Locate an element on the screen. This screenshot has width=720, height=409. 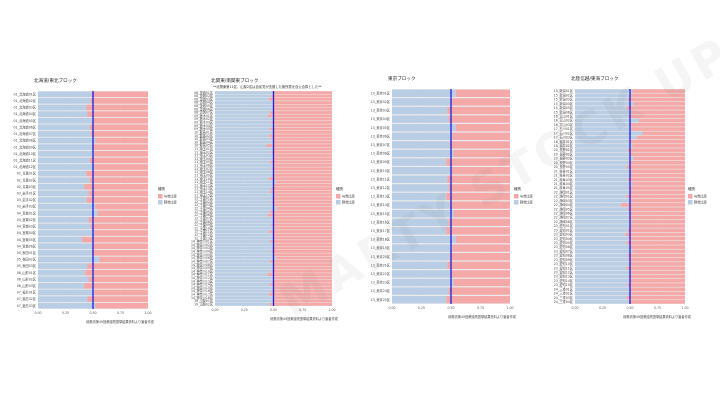
y-tick-label: 13_東京14区 is located at coordinates (381, 204).